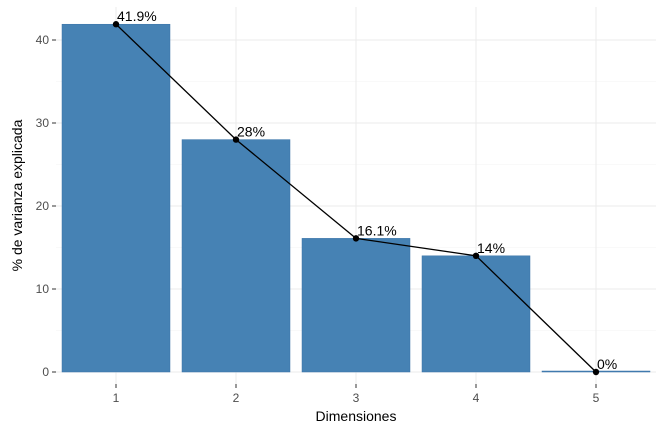 The image size is (659, 429). What do you see at coordinates (43, 40) in the screenshot?
I see `y-tick-label: 40` at bounding box center [43, 40].